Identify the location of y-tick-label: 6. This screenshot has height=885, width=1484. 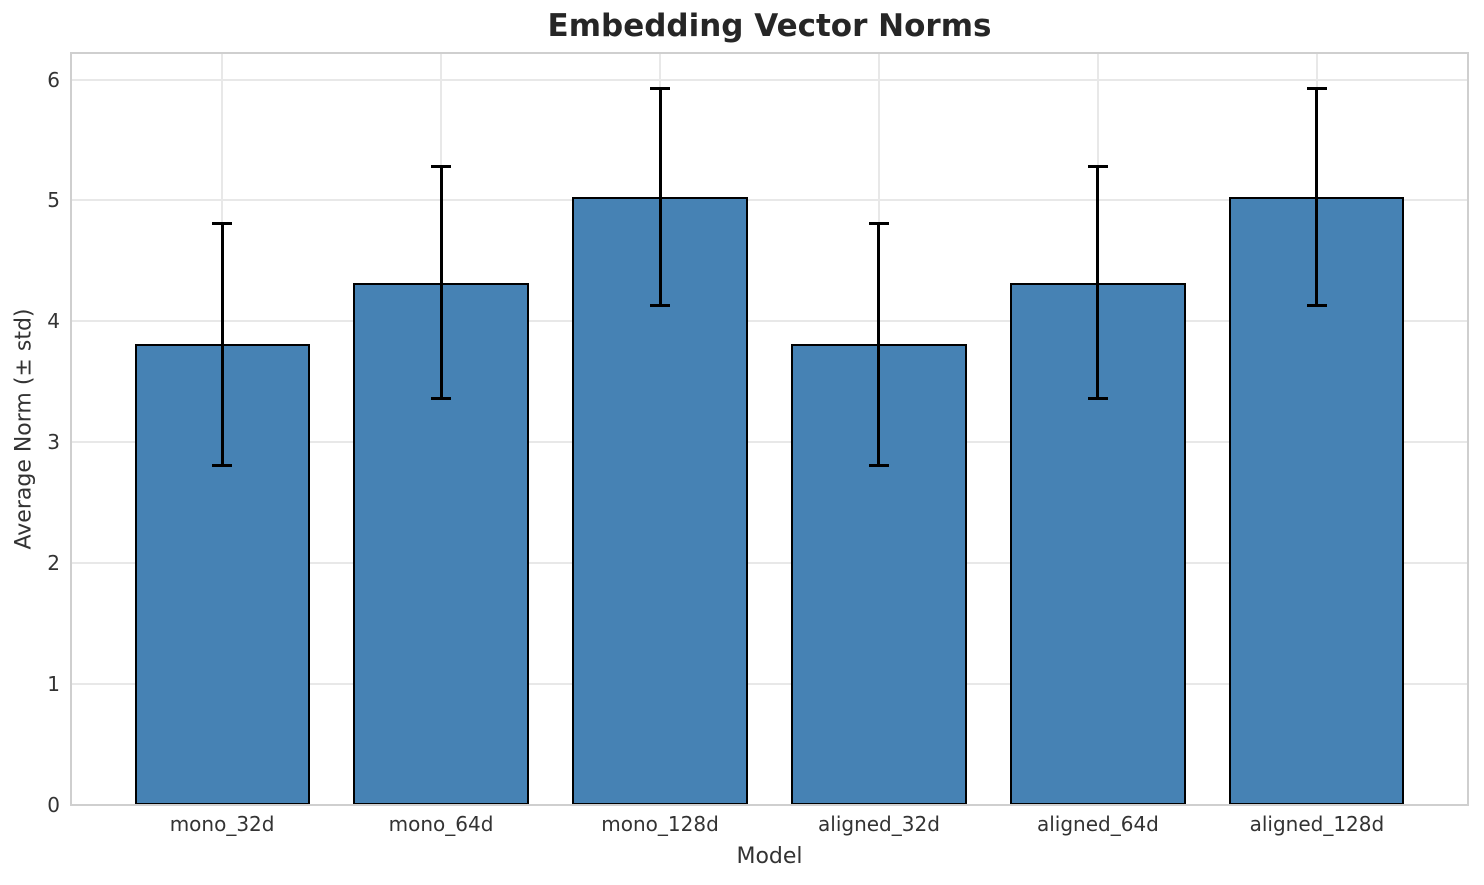
(53, 79).